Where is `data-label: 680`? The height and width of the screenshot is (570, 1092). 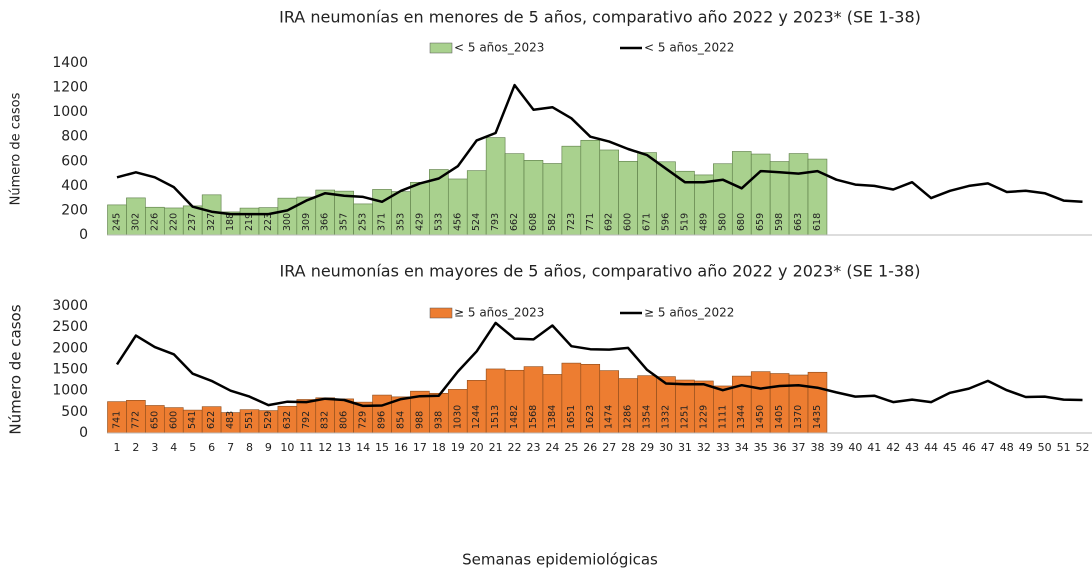 data-label: 680 is located at coordinates (741, 222).